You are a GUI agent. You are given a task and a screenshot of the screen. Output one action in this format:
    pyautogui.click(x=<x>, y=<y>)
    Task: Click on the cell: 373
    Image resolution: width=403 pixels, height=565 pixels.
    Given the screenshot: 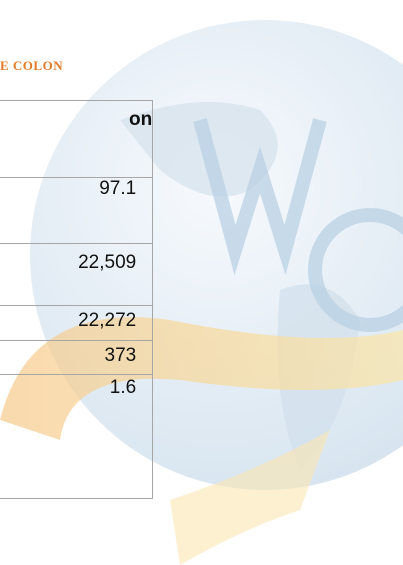 What is the action you would take?
    pyautogui.click(x=77, y=357)
    